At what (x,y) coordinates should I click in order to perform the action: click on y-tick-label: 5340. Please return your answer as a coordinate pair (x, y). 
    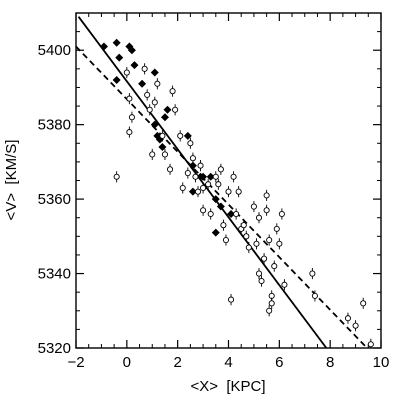
    Looking at the image, I should click on (54, 274).